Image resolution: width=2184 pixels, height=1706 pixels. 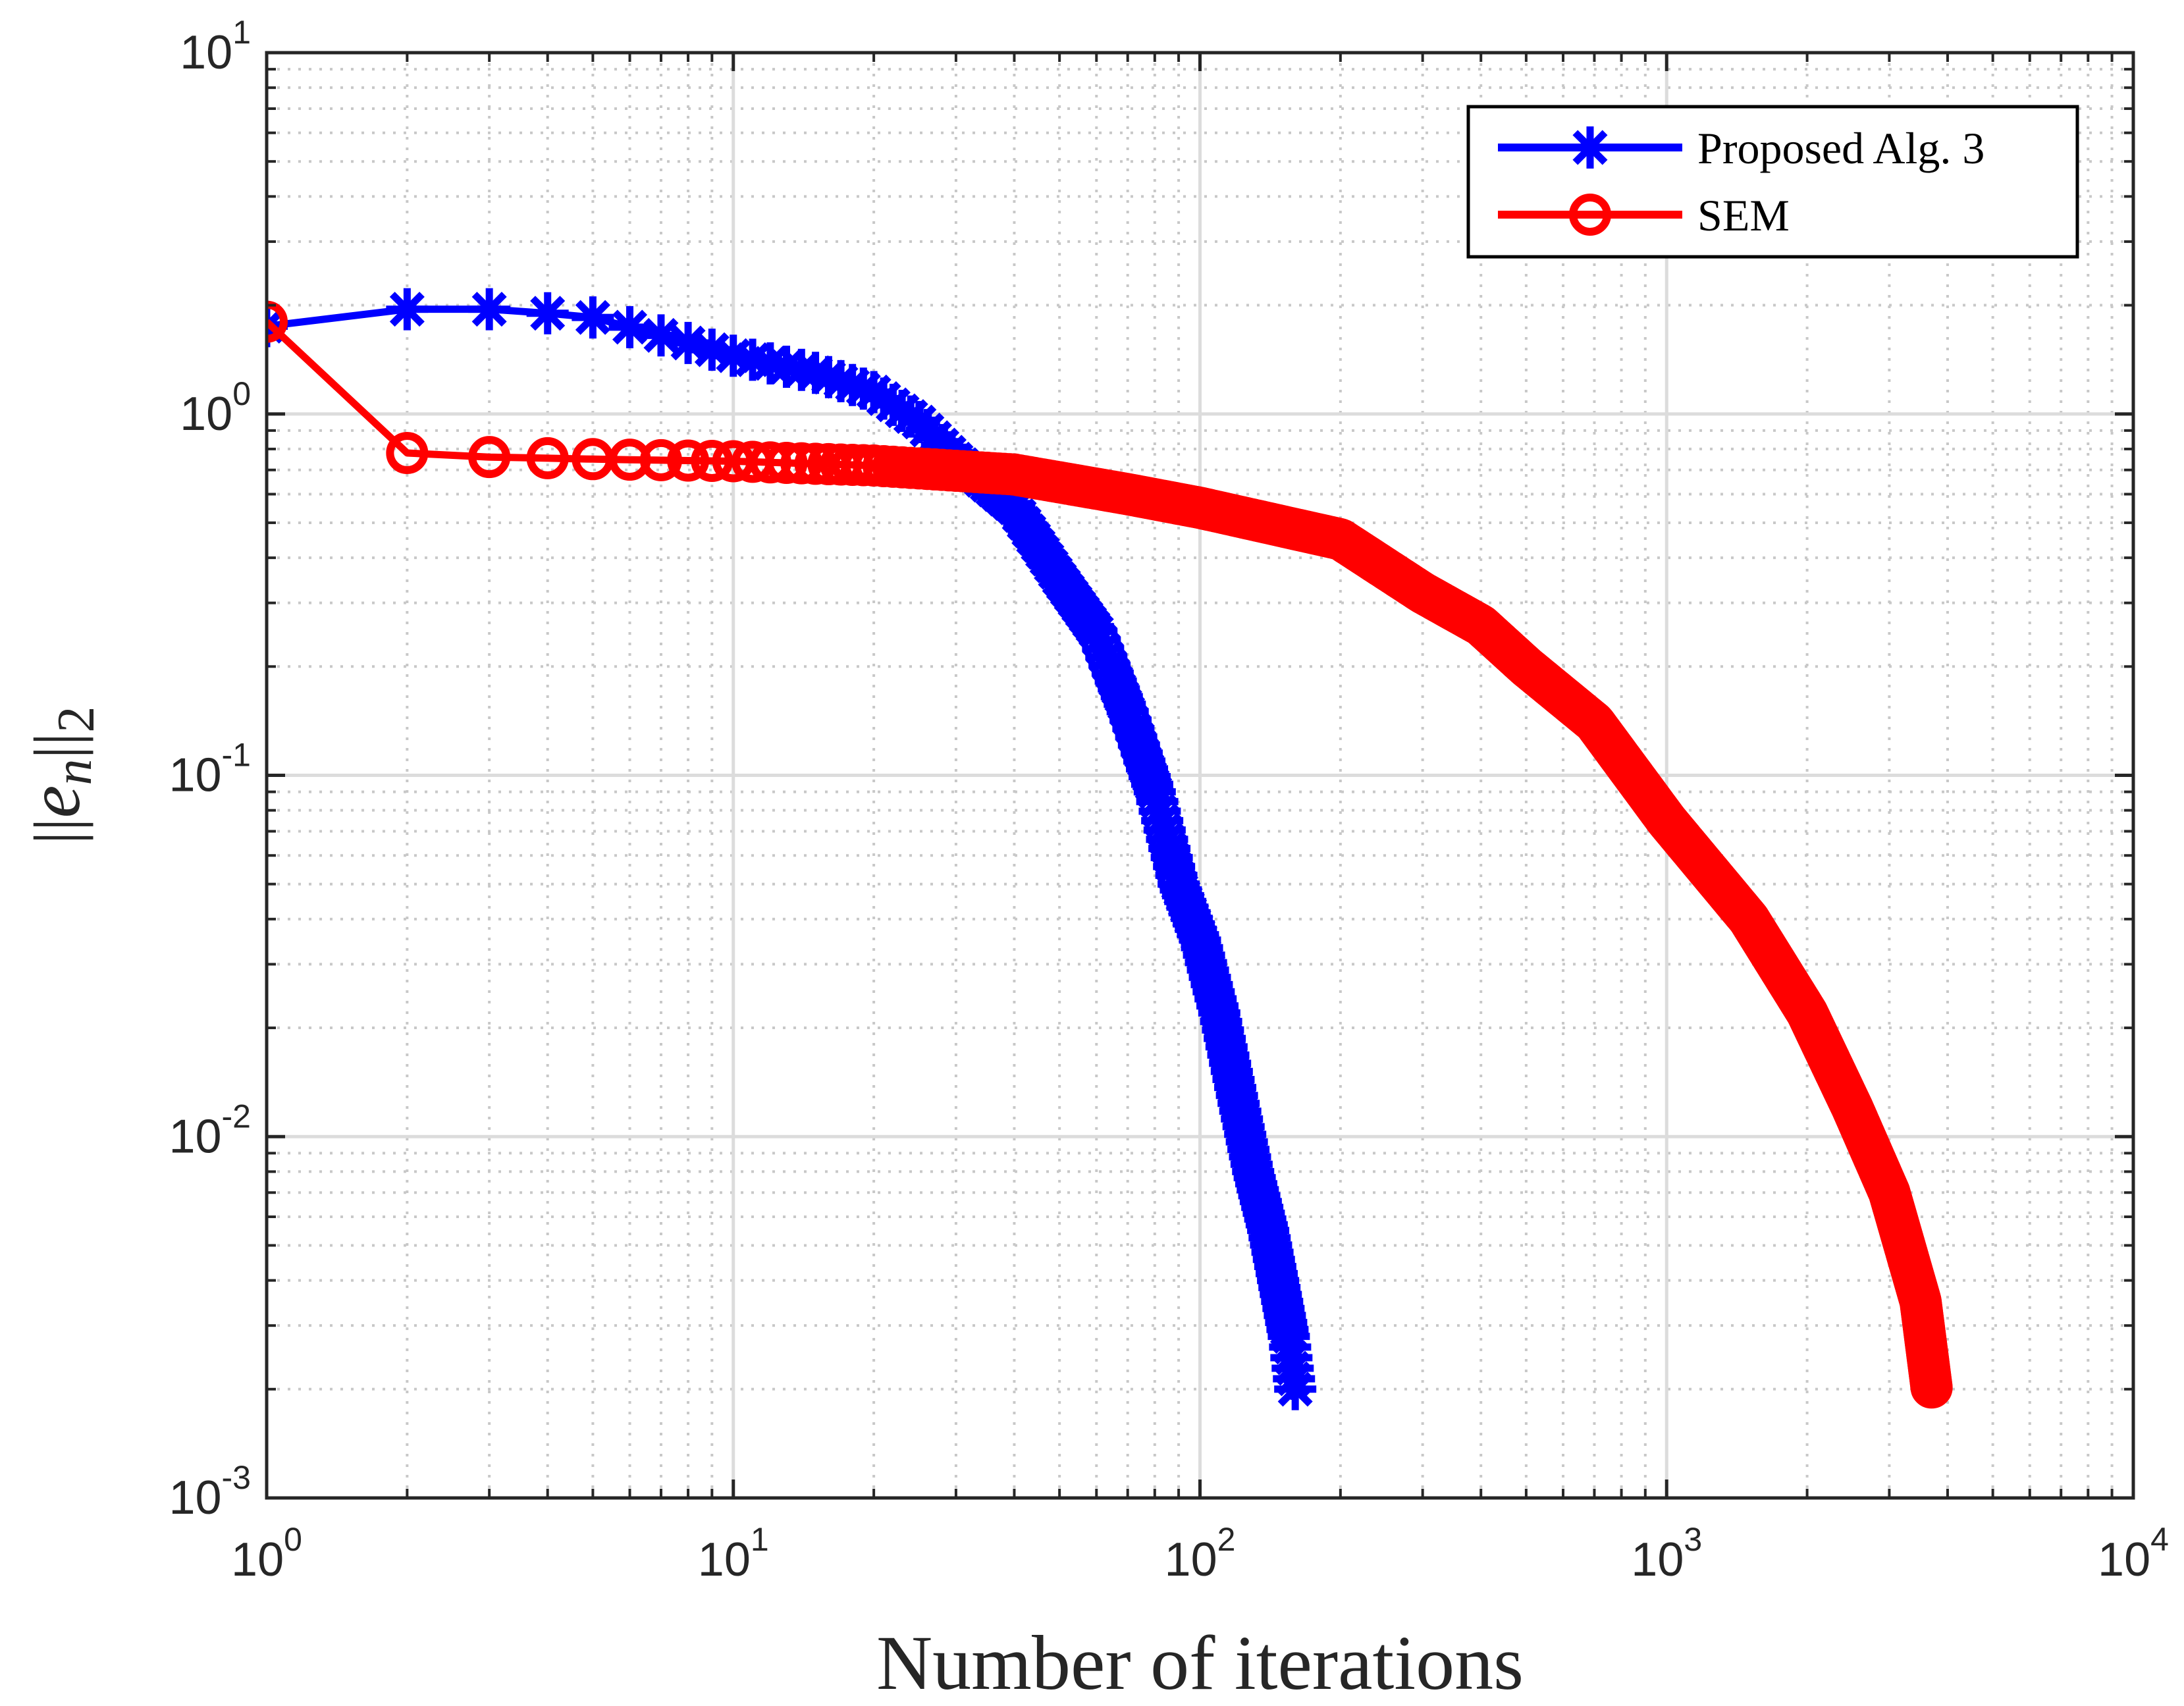 What do you see at coordinates (56, 831) in the screenshot?
I see `y-label-bars-left: ||` at bounding box center [56, 831].